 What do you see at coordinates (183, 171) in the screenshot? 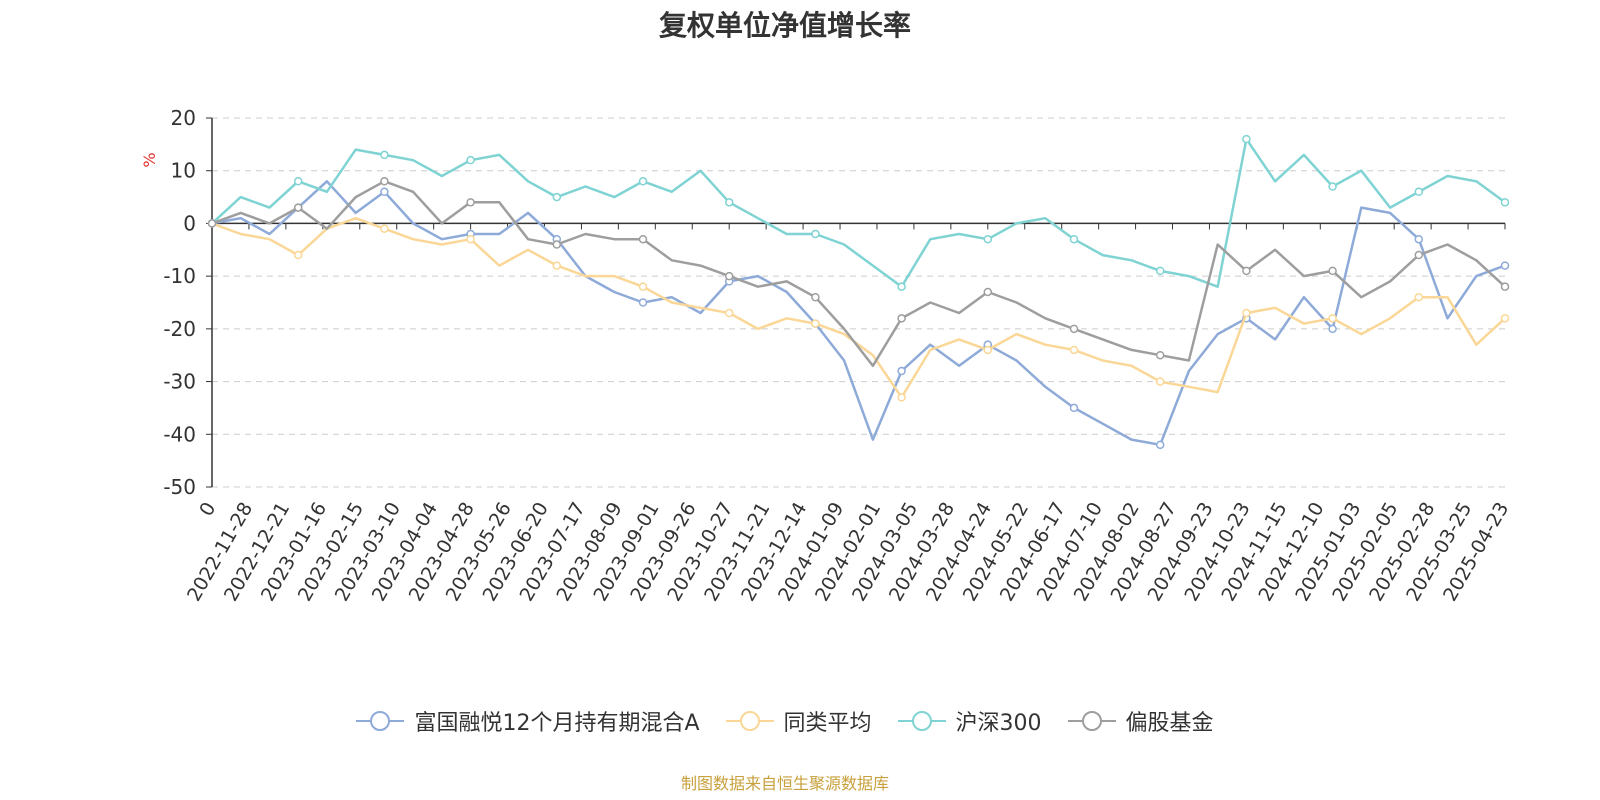
I see `y-tick-label: 10` at bounding box center [183, 171].